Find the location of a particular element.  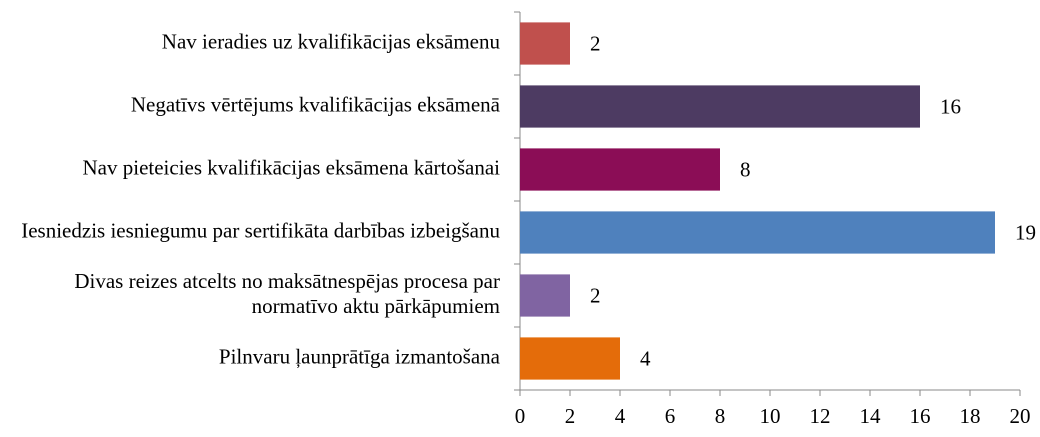

x-tick-label: 2 is located at coordinates (570, 416).